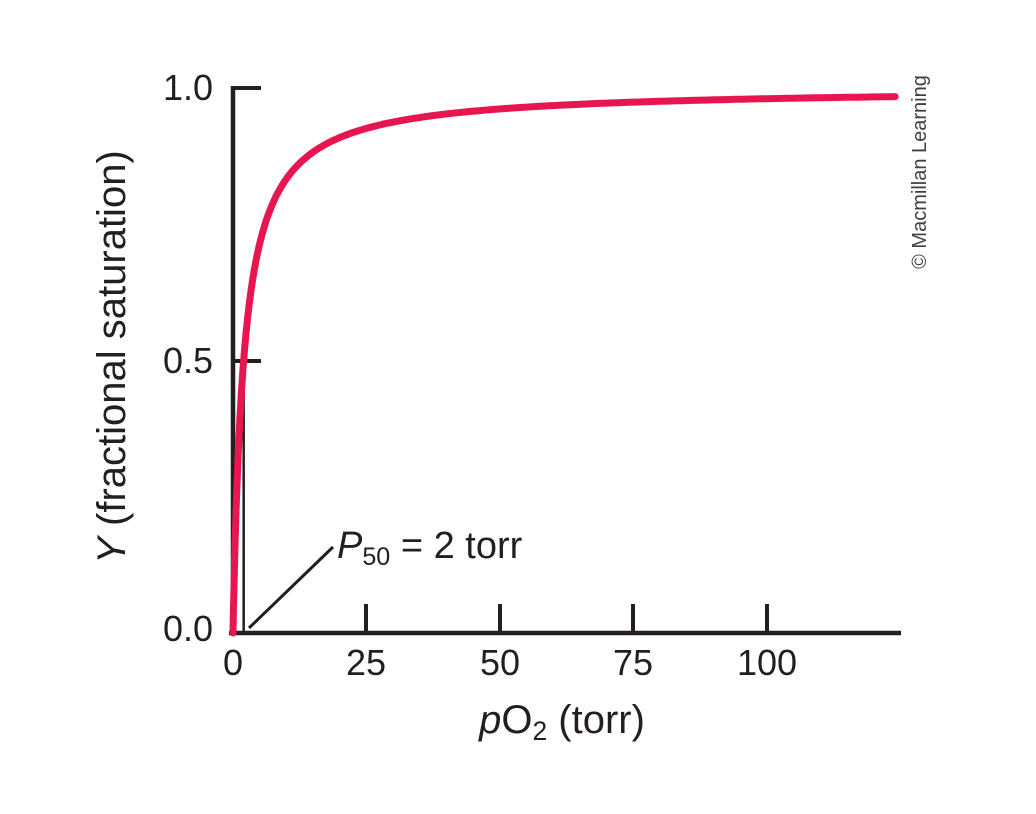 The width and height of the screenshot is (1036, 814). Describe the element at coordinates (456, 546) in the screenshot. I see `p50-annotation-value: = 2 torr` at that location.